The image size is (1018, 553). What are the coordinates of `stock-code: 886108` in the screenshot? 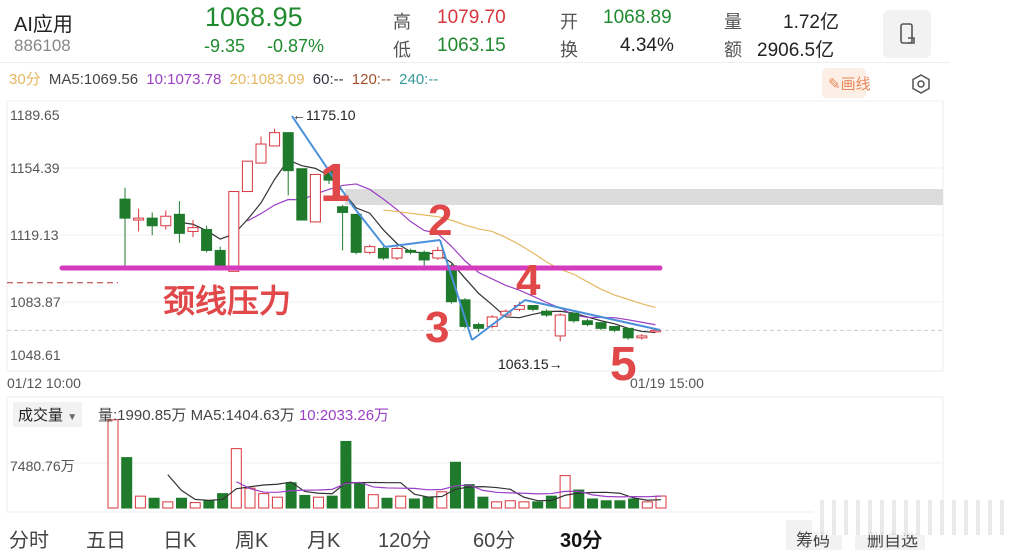 It's located at (42, 45).